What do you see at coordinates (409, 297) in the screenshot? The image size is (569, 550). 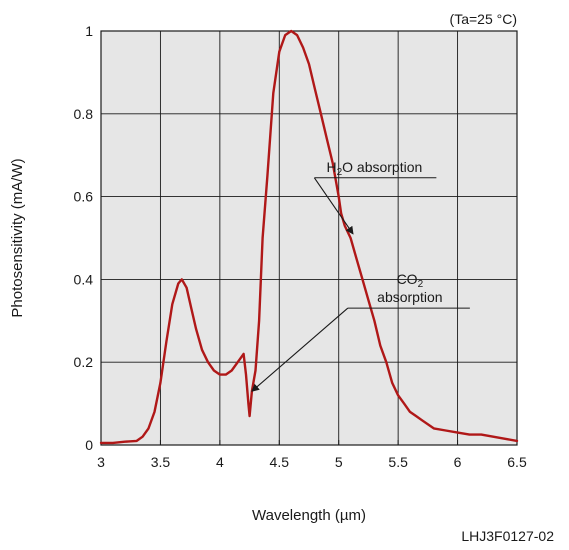 I see `co2-absorption-label: absorption` at bounding box center [409, 297].